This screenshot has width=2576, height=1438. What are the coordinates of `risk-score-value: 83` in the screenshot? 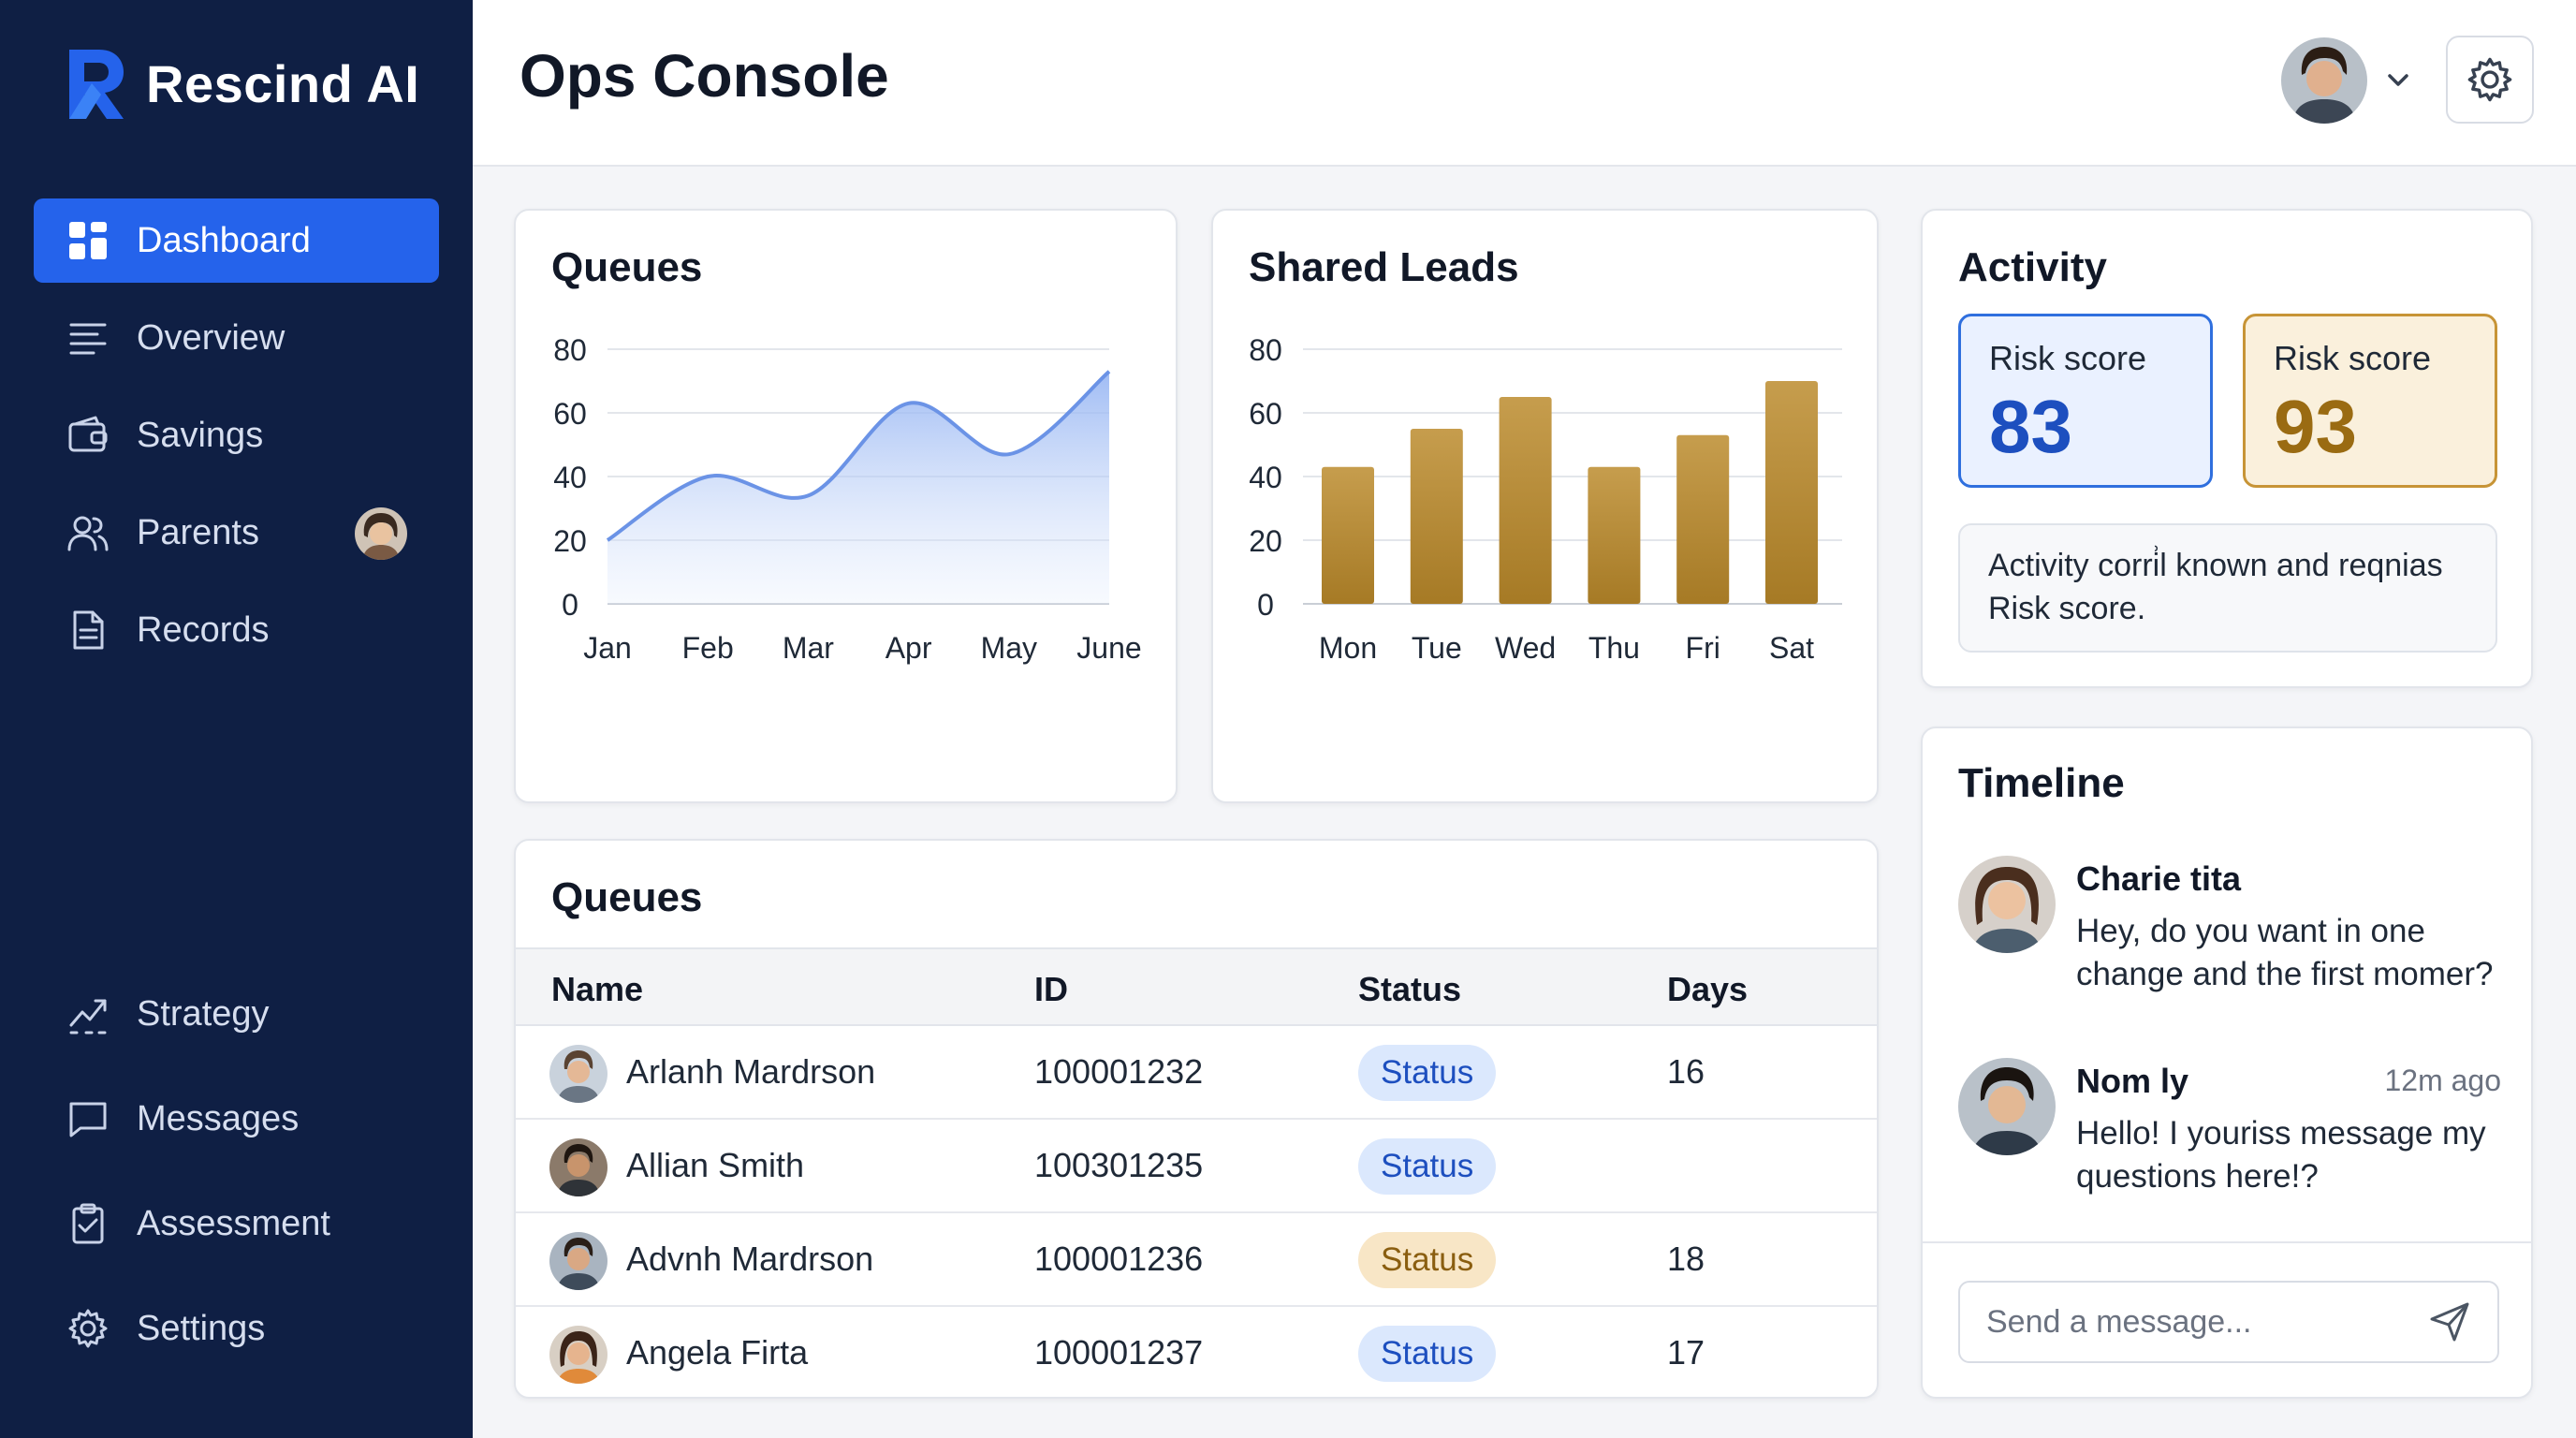 It's located at (2030, 426).